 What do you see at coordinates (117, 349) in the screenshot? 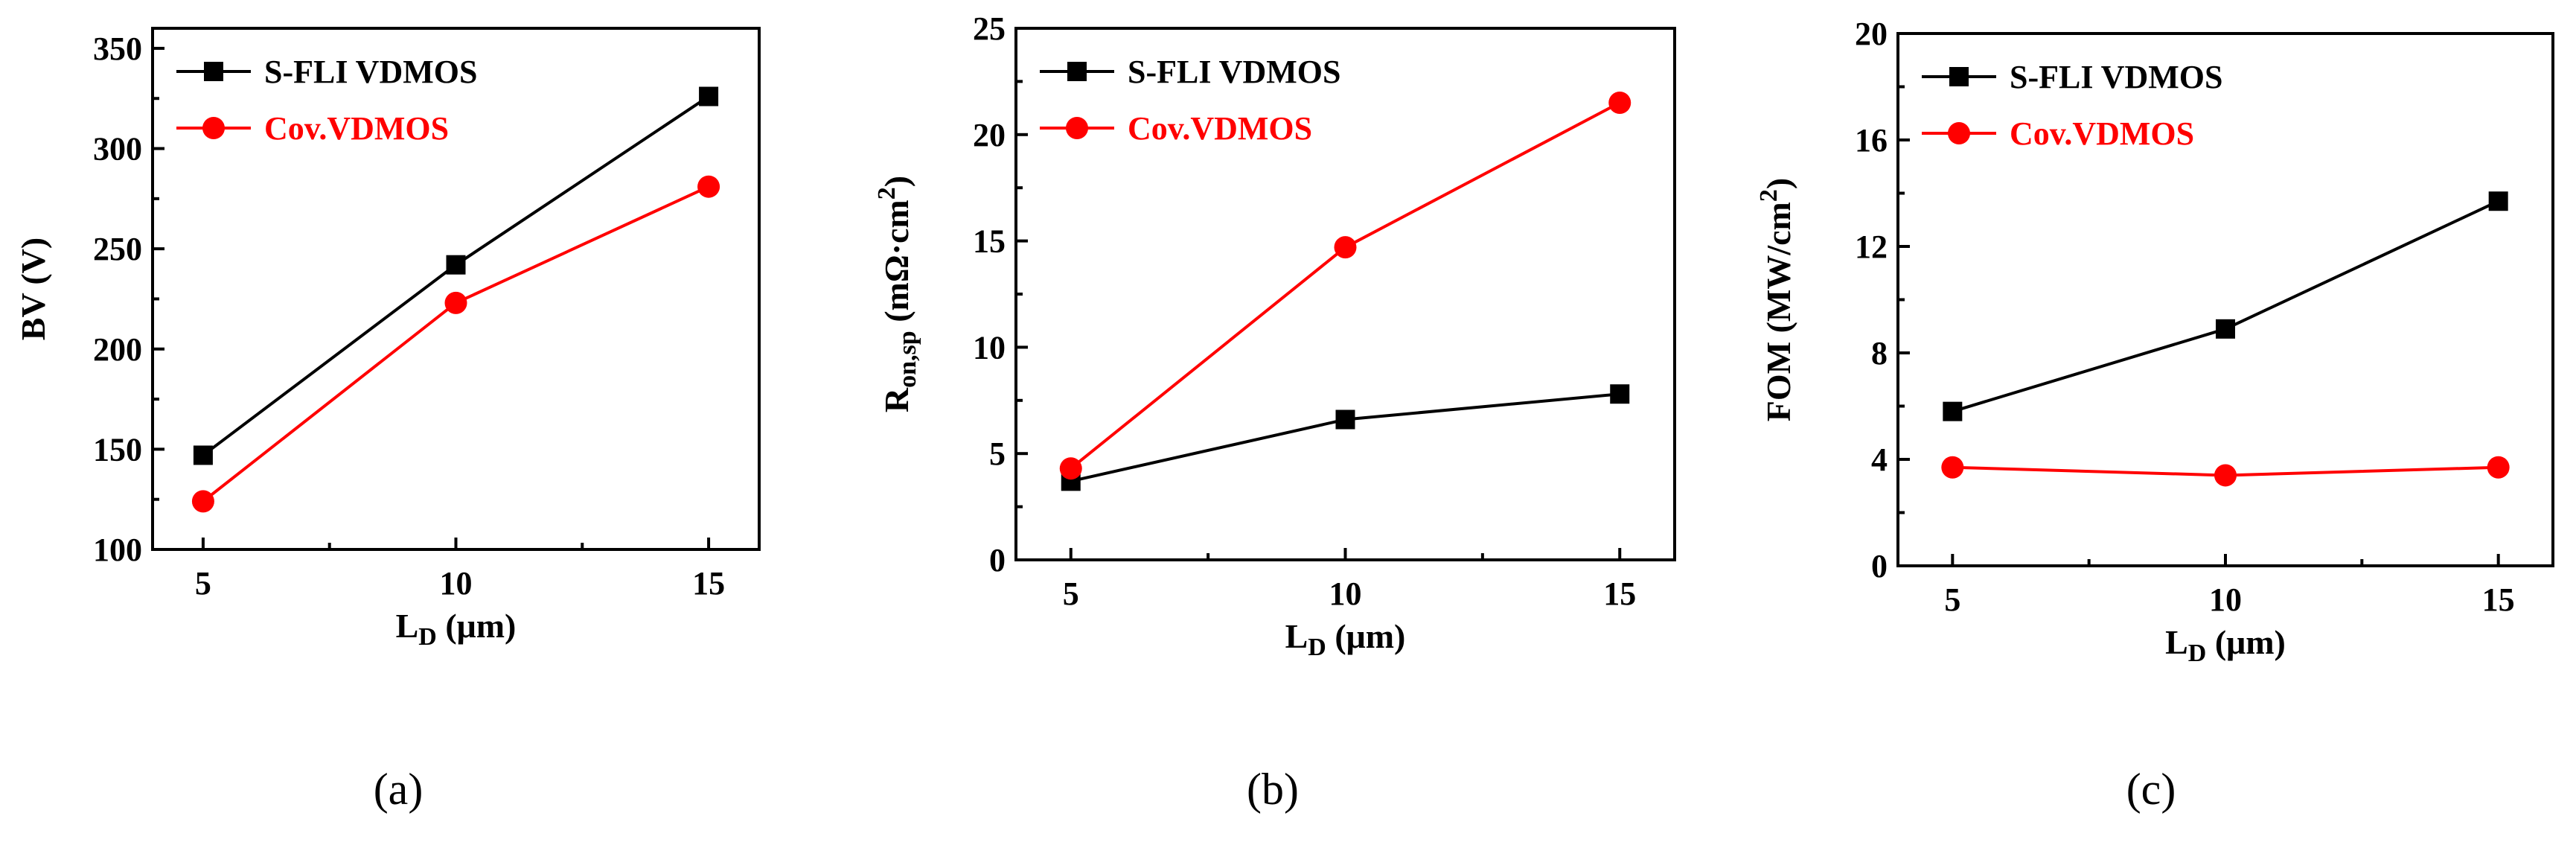
I see `y-tick-label: 200` at bounding box center [117, 349].